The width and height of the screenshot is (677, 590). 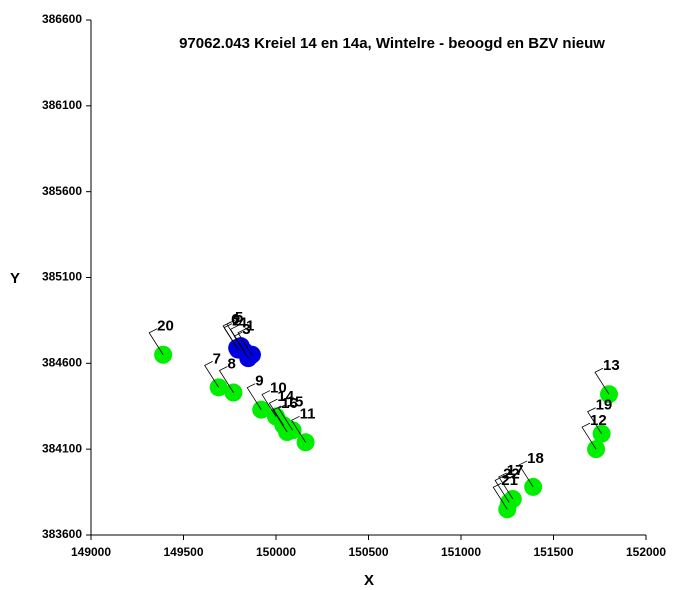 I want to click on y-axis-label: Y, so click(x=15, y=278).